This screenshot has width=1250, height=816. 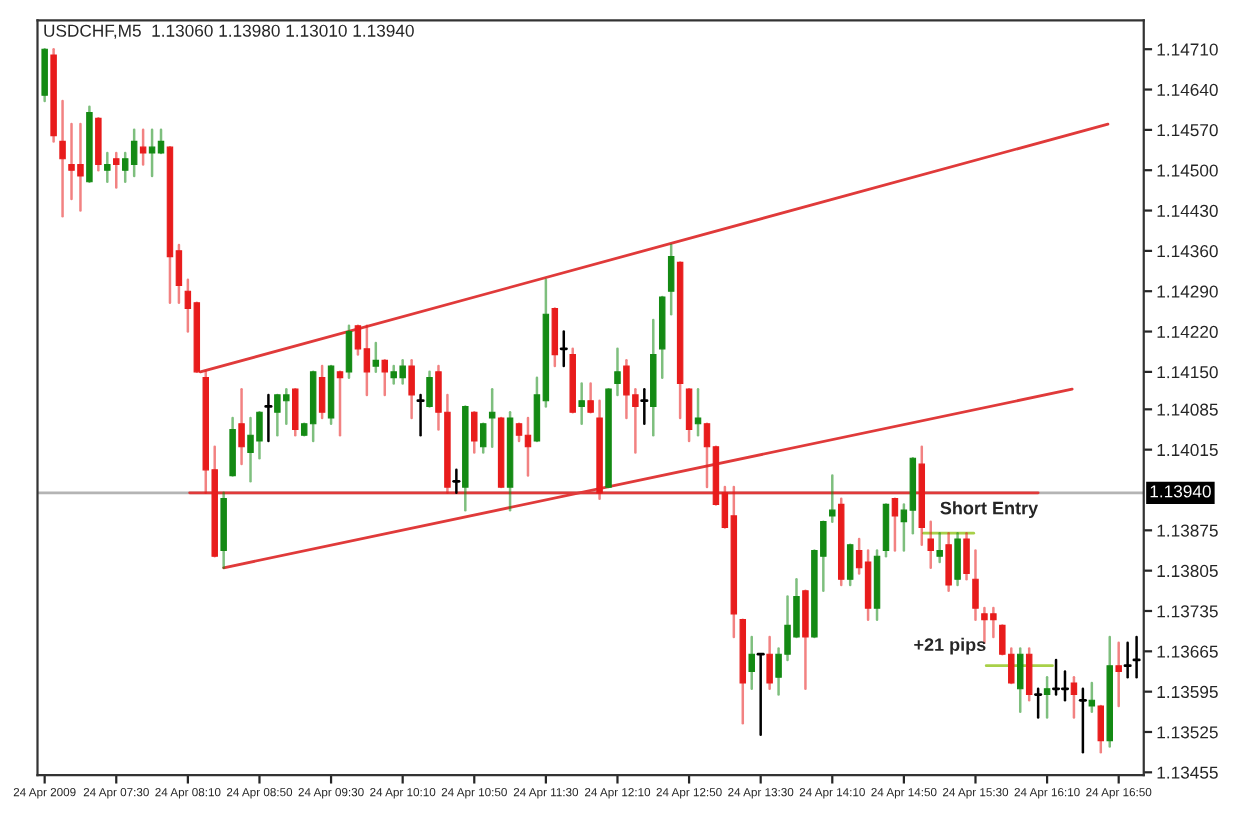 I want to click on y-tick-label: 1.14570, so click(x=1187, y=130).